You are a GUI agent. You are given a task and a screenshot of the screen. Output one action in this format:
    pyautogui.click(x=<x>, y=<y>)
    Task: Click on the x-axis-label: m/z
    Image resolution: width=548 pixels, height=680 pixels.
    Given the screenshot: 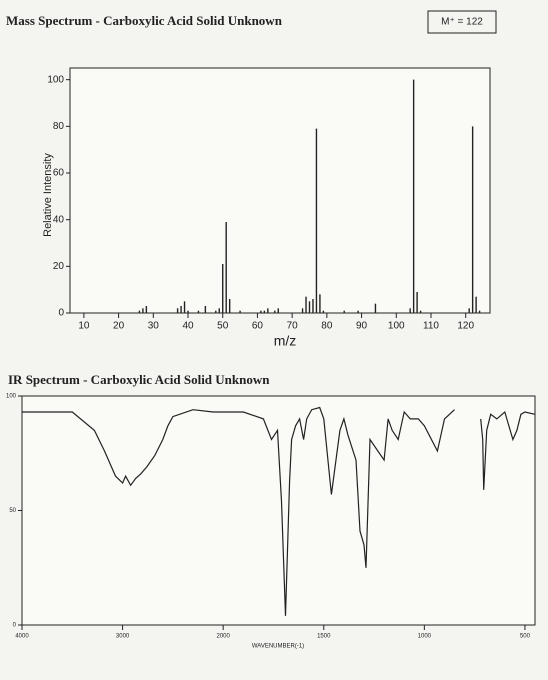 What is the action you would take?
    pyautogui.click(x=285, y=341)
    